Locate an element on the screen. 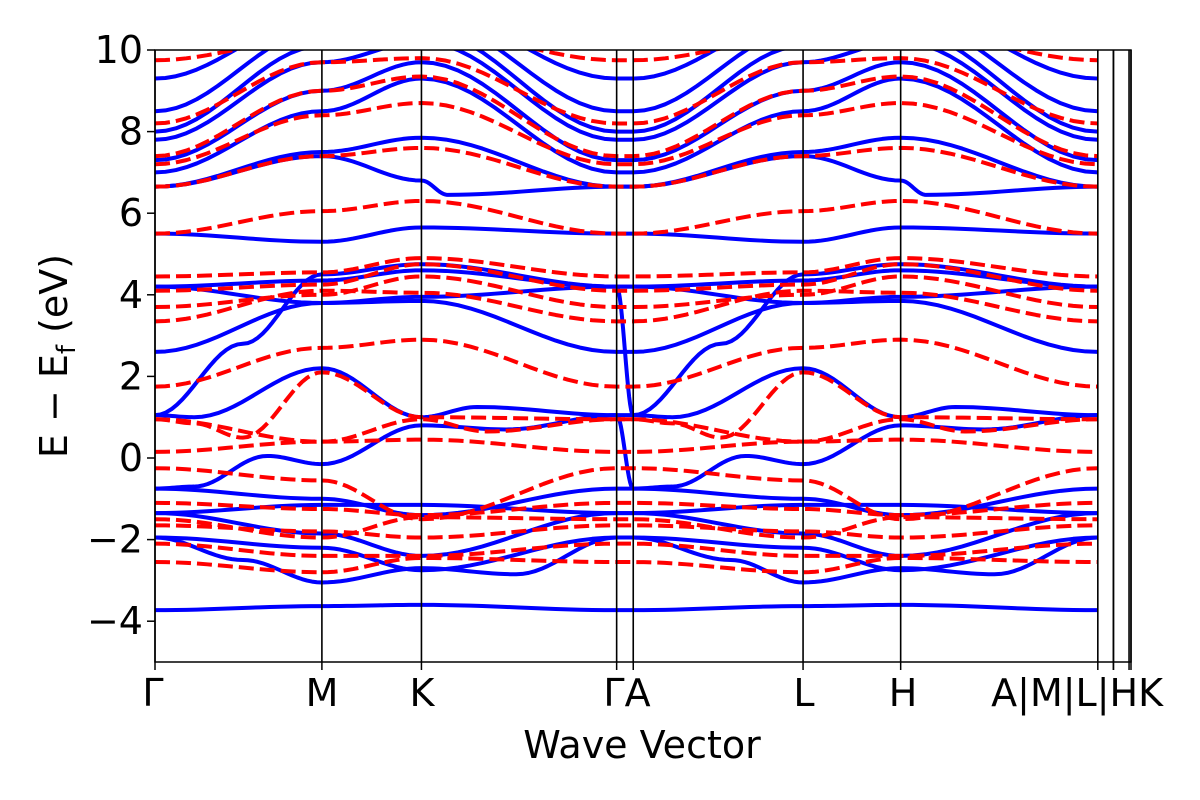 This screenshot has height=800, width=1200. xtick-label-end-cluster: A|M|L|HK is located at coordinates (1077, 693).